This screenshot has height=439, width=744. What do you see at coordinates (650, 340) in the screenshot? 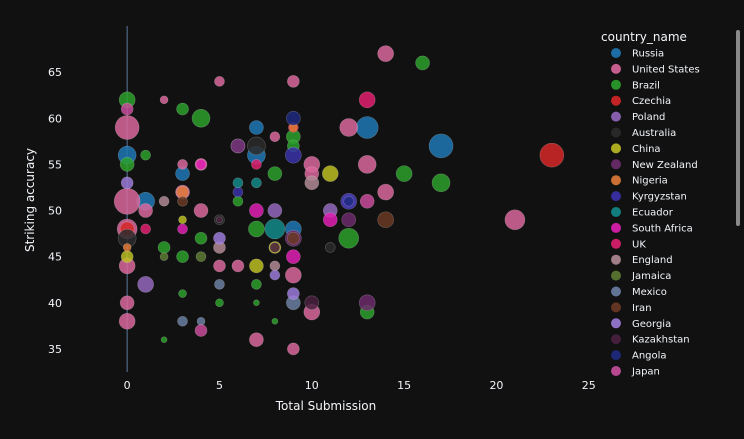
I see `legend-item-kazakhstan: Kazakhstan` at bounding box center [650, 340].